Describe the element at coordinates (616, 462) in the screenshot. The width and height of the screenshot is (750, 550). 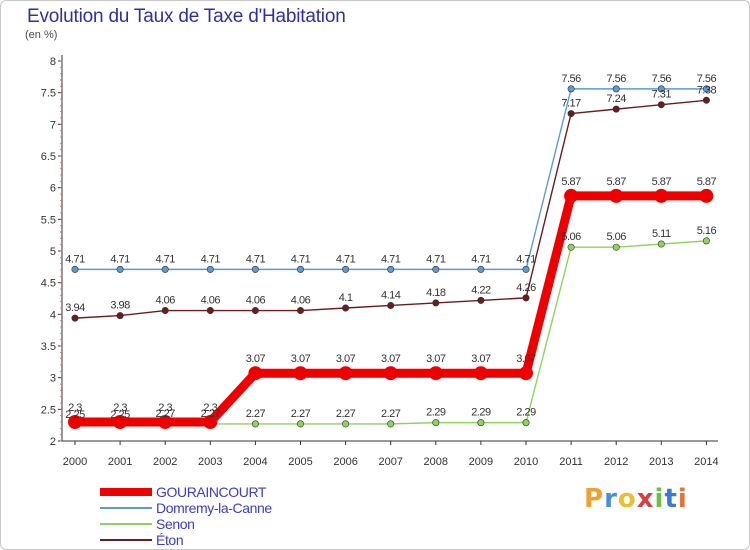
I see `x-tick-label: 2012` at that location.